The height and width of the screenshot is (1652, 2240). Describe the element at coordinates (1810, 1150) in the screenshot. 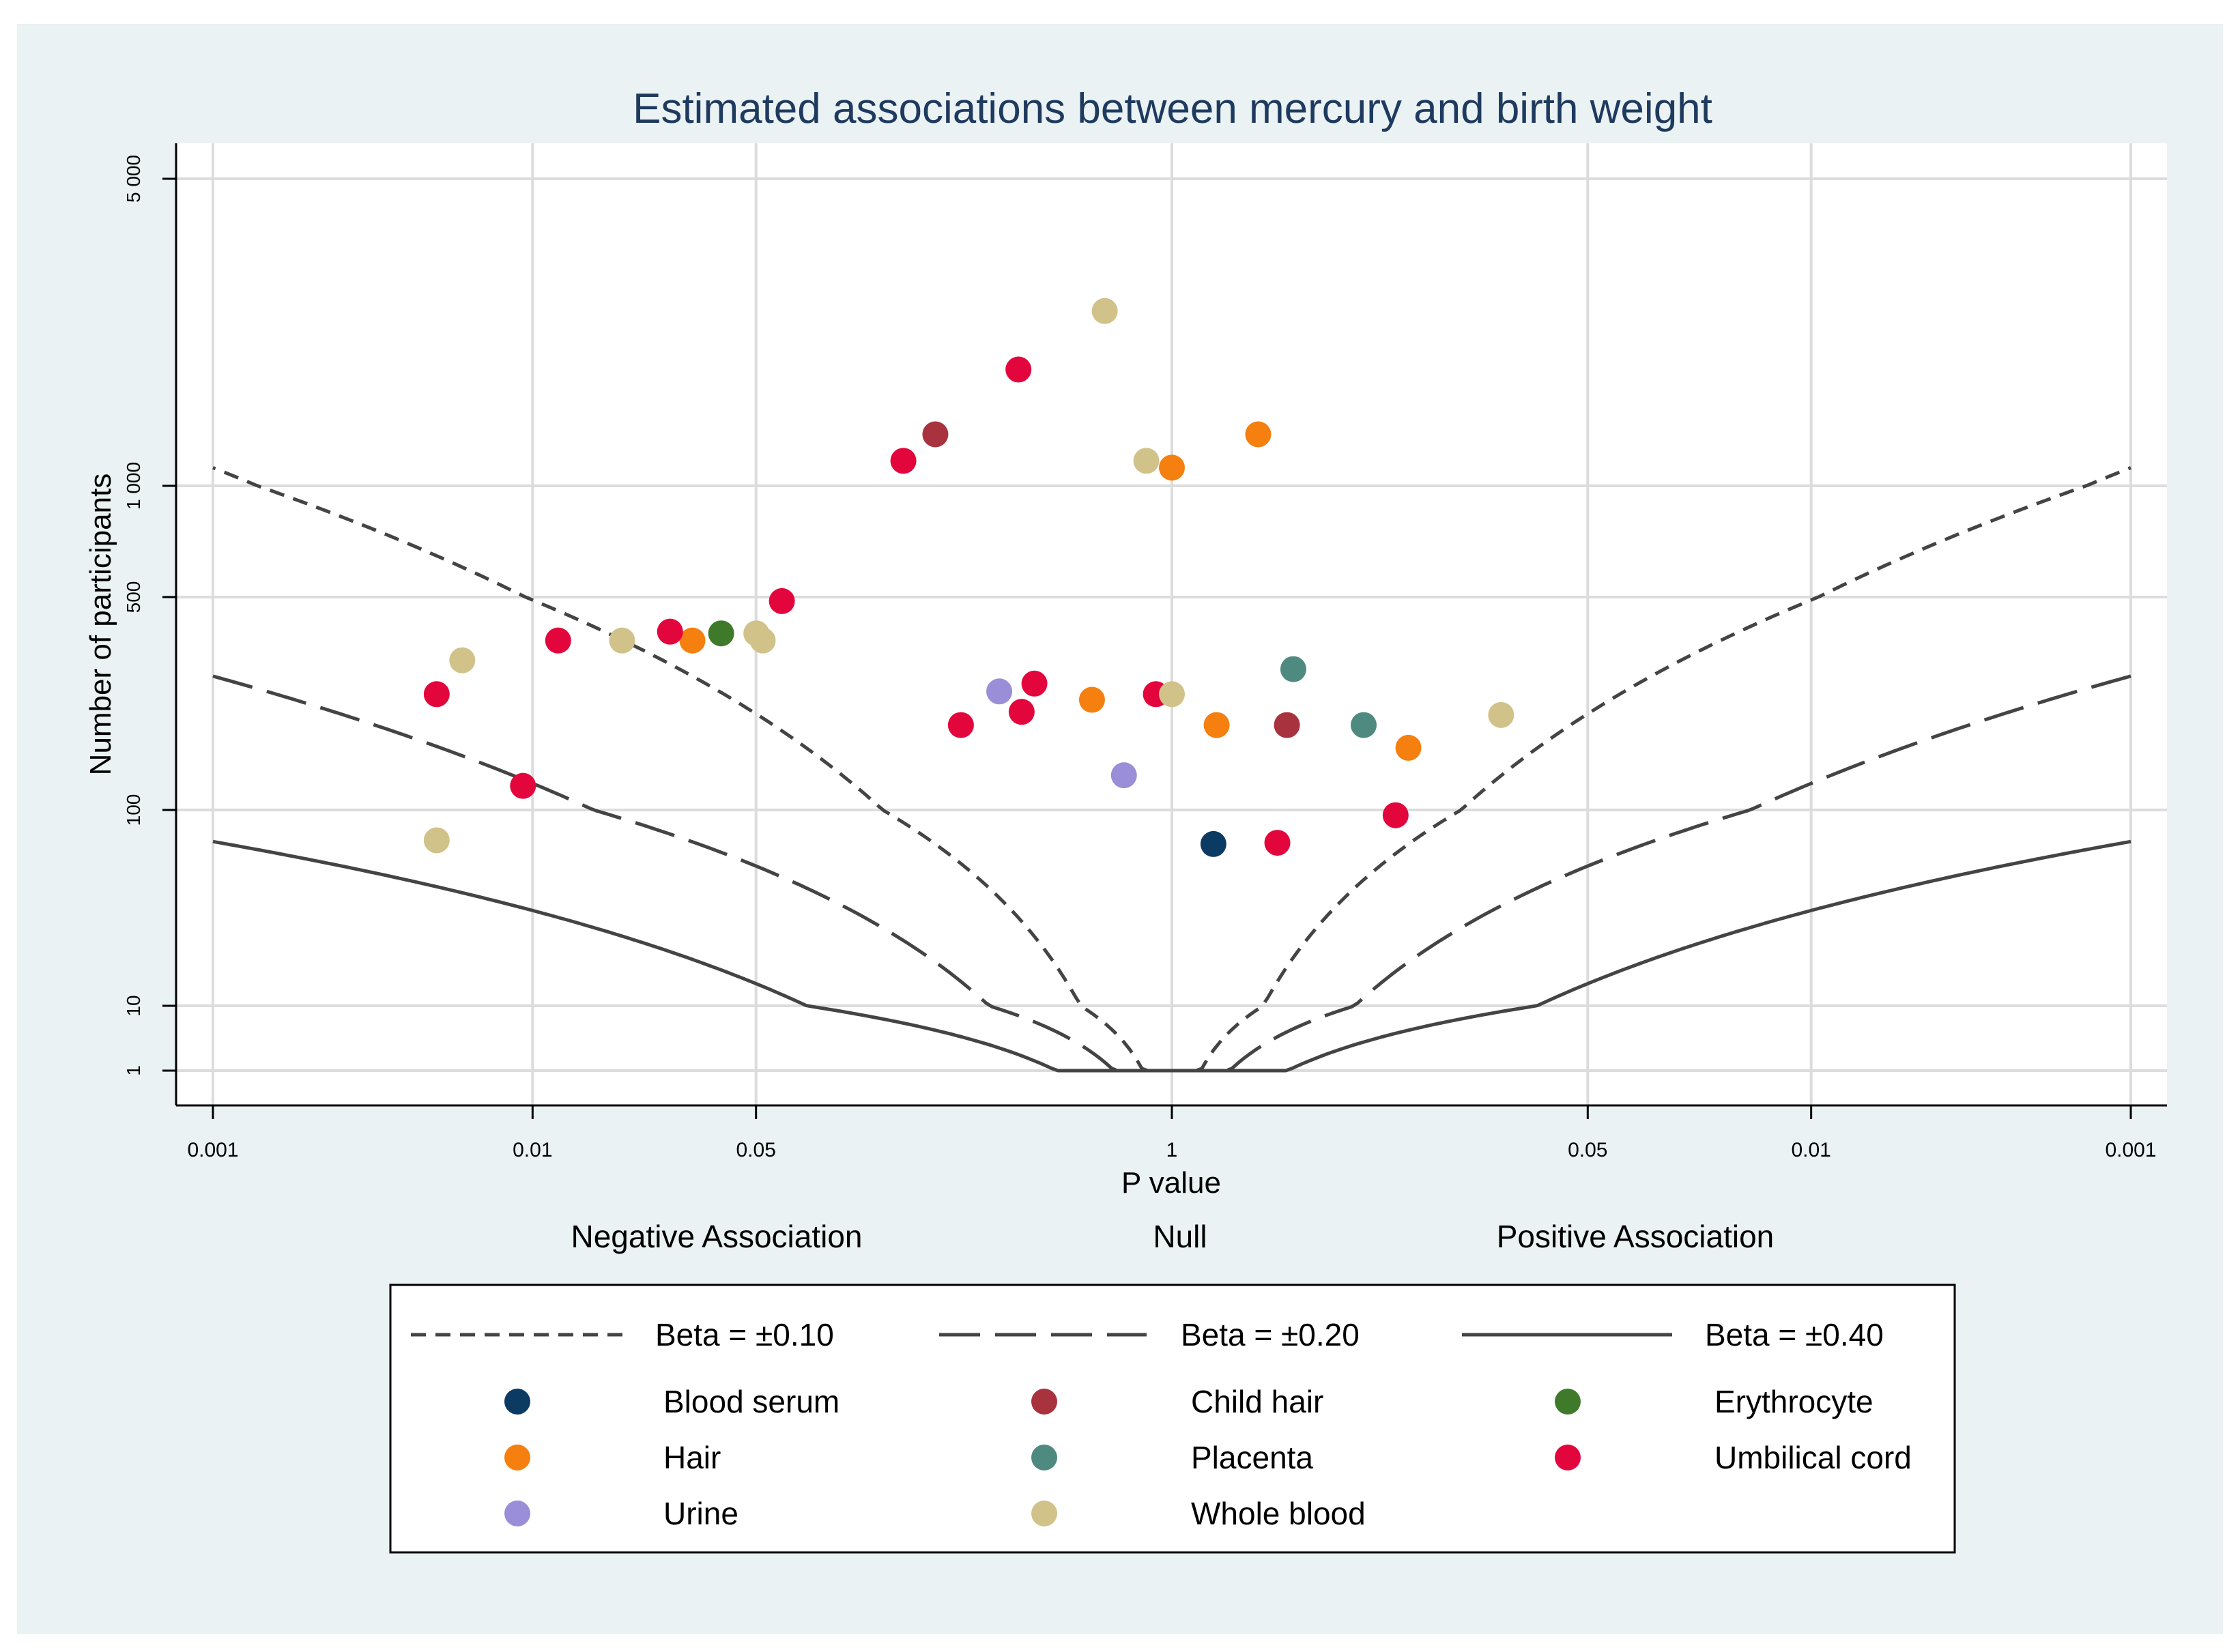

I see `x-tick-label-5: 0.01` at that location.